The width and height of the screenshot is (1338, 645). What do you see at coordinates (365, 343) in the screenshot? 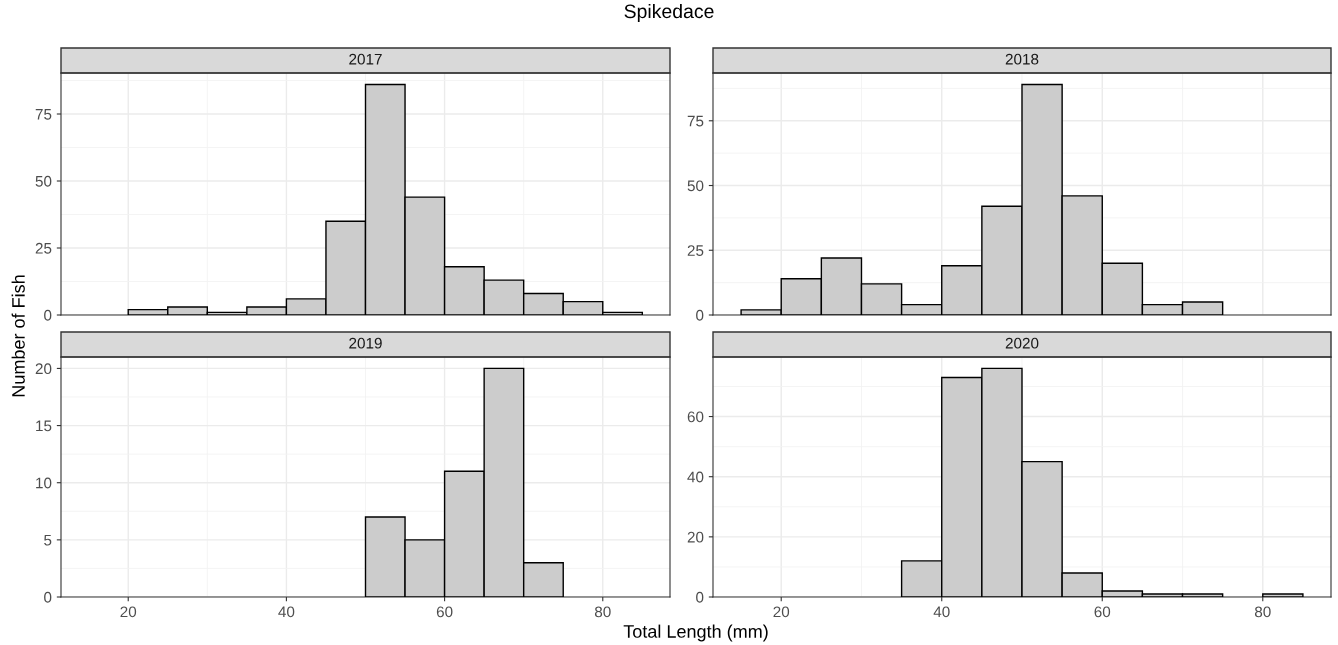
I see `chart-subtitle: 2019` at bounding box center [365, 343].